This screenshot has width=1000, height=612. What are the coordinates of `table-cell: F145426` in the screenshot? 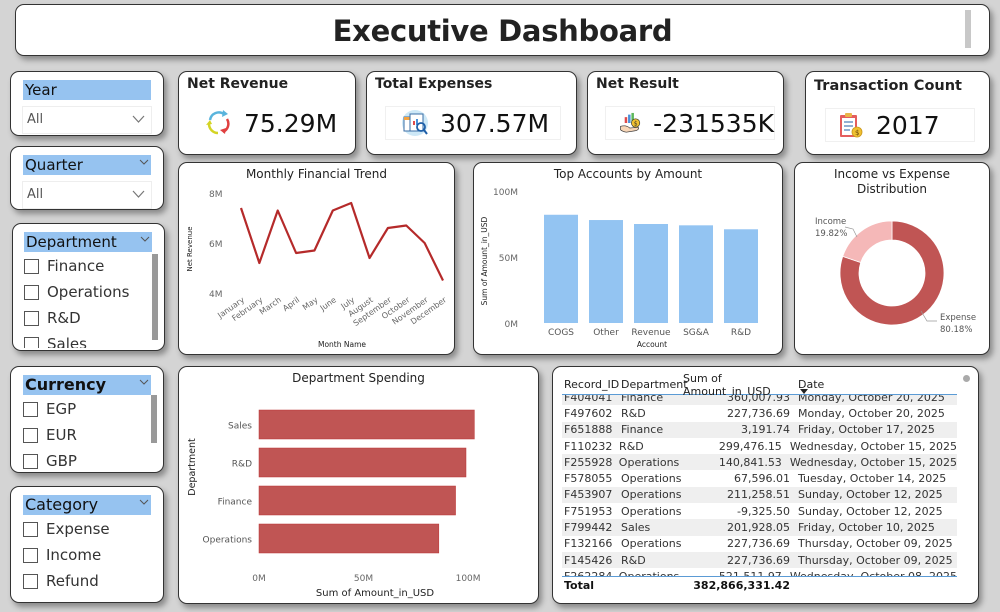 It's located at (588, 560).